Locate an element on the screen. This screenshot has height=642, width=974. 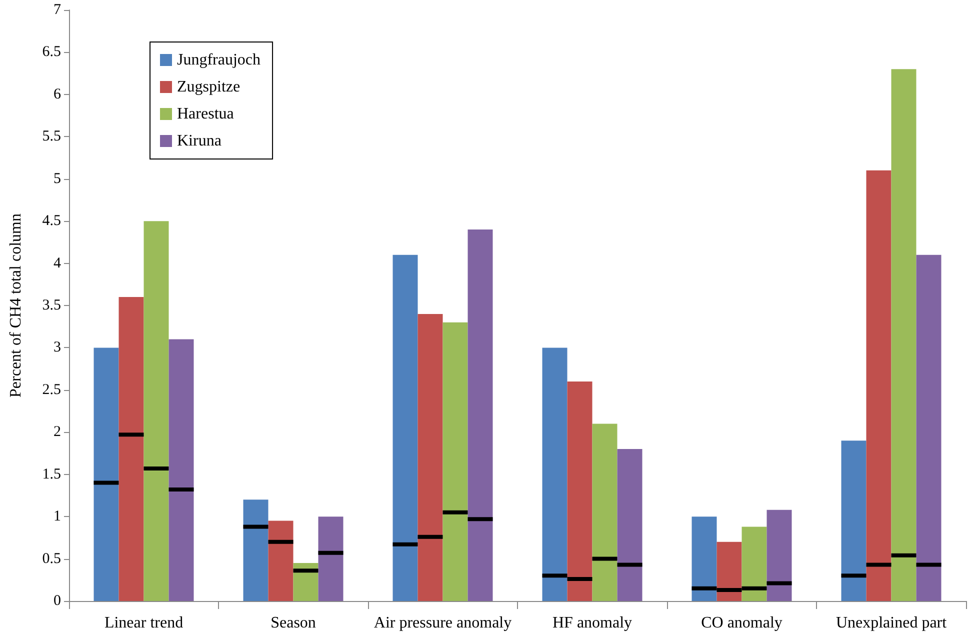
legend-label: Jungfraujoch is located at coordinates (219, 60).